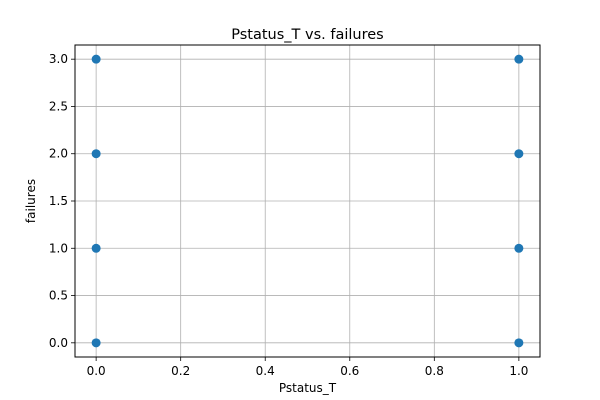  I want to click on x-tick-label: 0.4, so click(265, 371).